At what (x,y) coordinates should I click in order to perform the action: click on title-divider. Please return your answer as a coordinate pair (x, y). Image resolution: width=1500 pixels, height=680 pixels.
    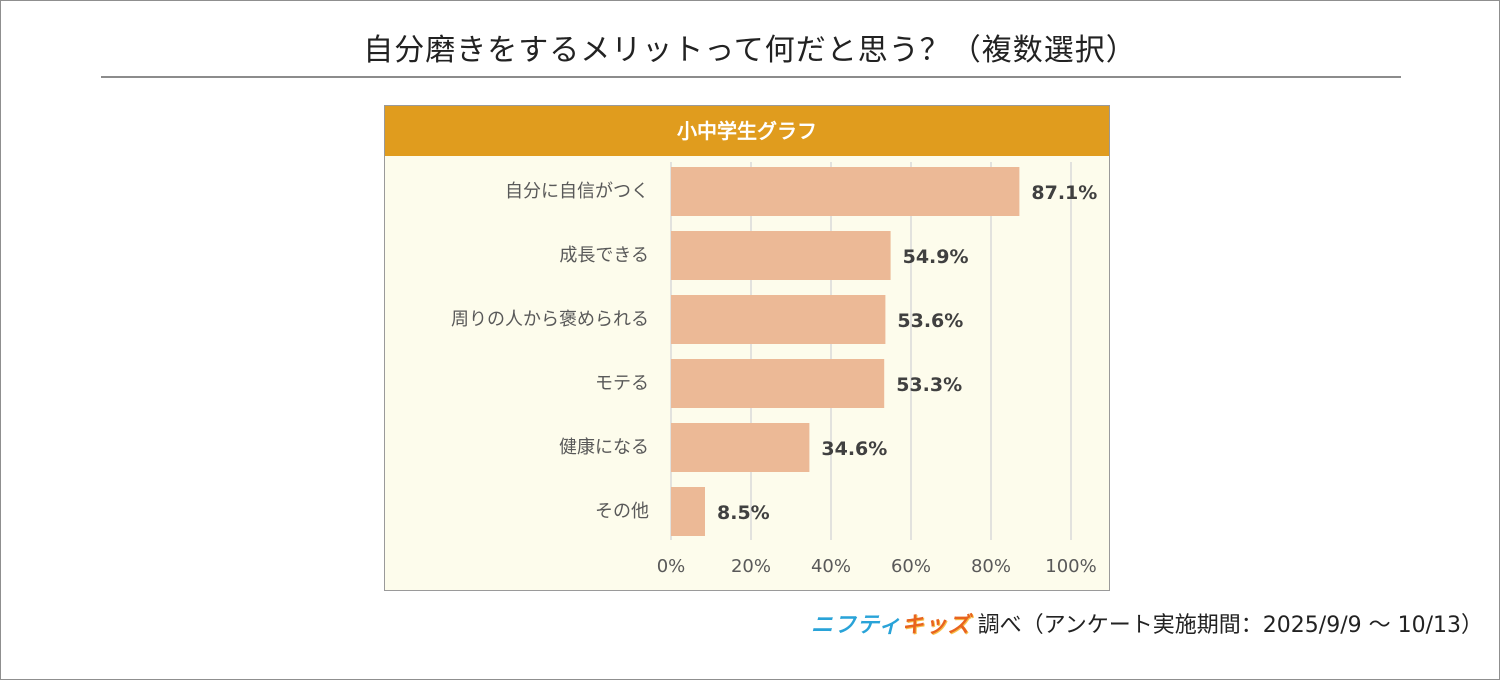
    Looking at the image, I should click on (751, 77).